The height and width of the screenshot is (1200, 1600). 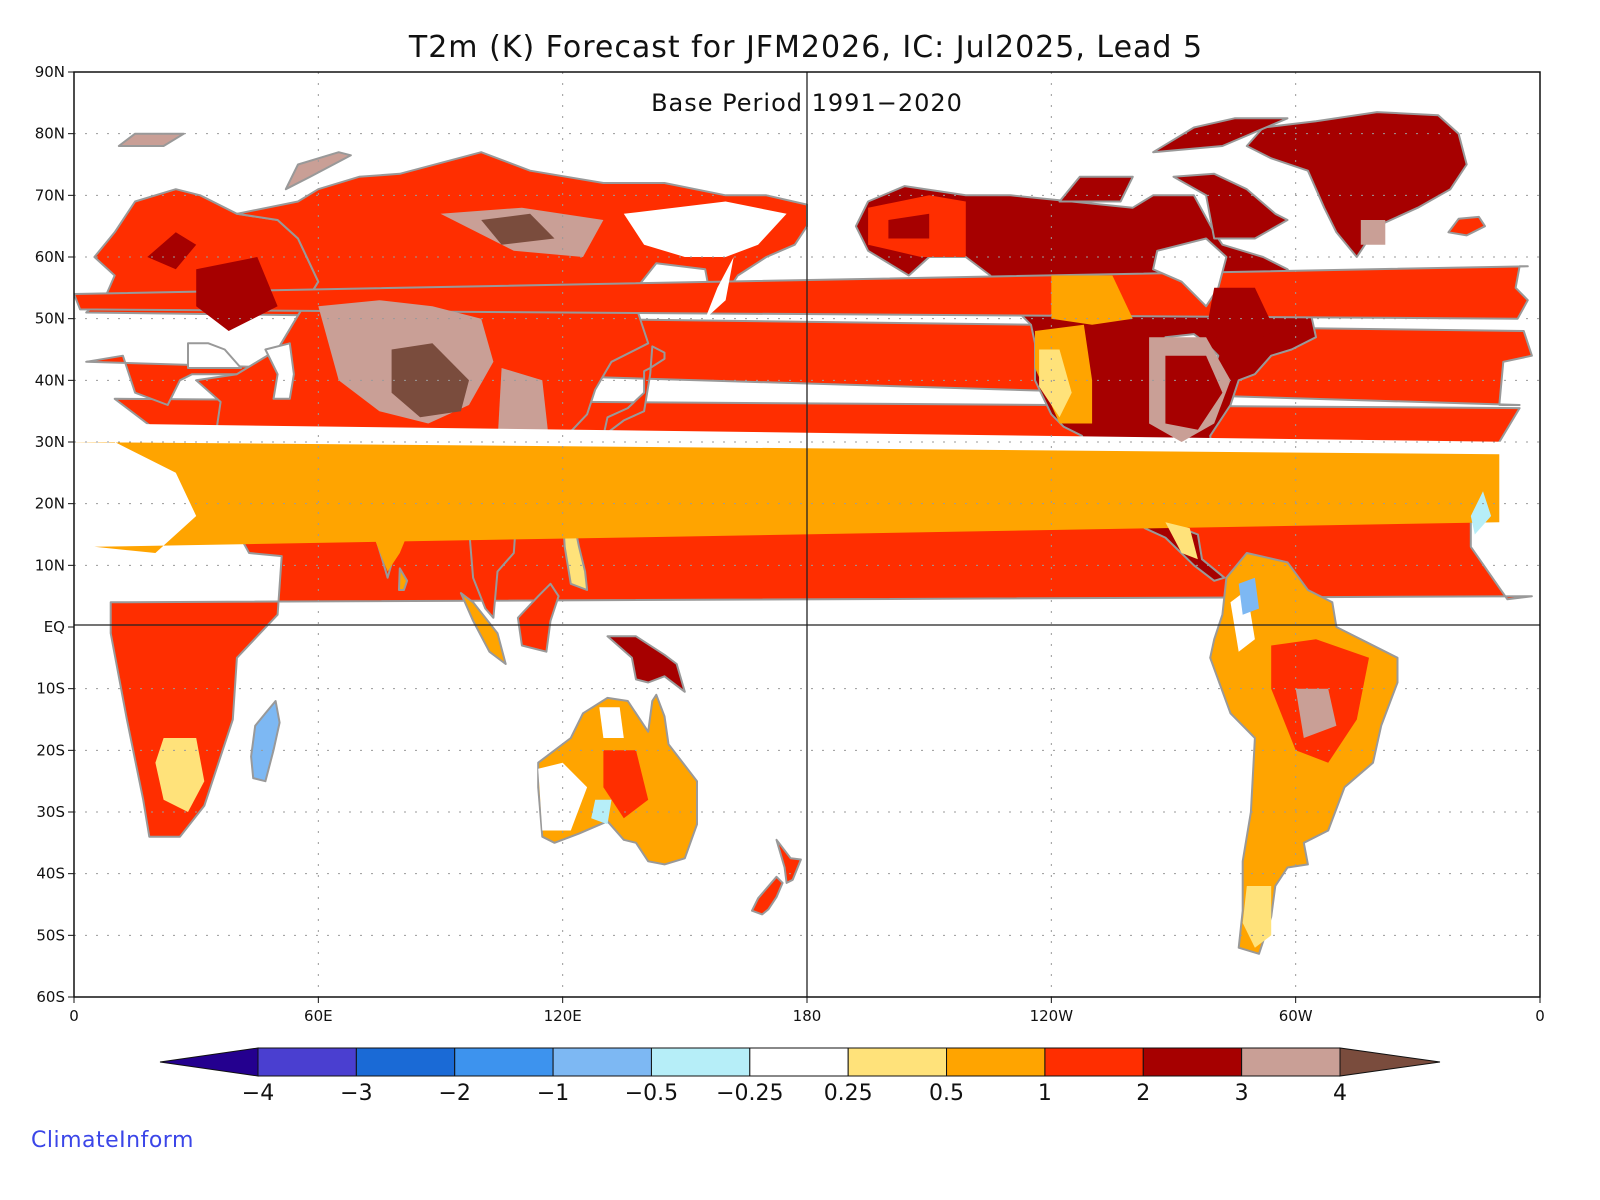 I want to click on svalbard-land, so click(x=151, y=139).